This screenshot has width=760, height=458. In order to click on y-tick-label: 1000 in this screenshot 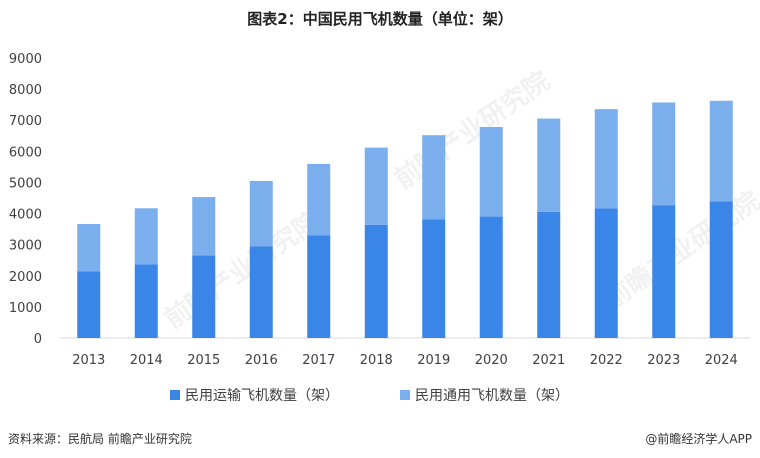, I will do `click(25, 308)`.